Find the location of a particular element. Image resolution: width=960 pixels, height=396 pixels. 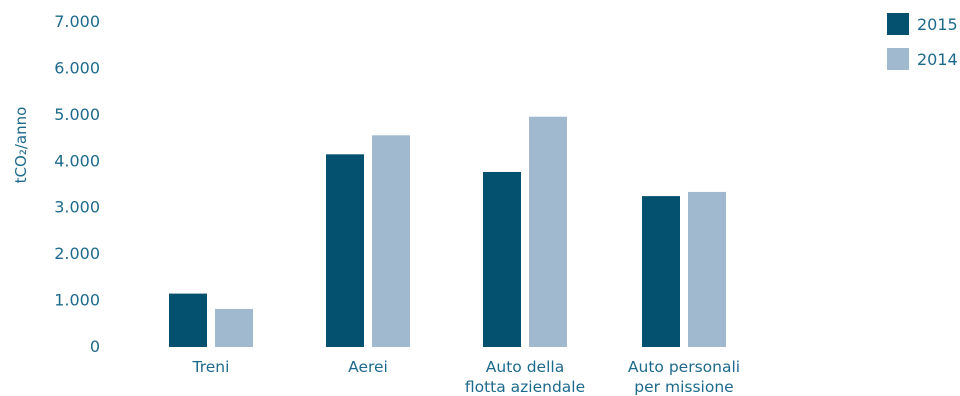

y-axis: 0 1.000 2.000 3.000 4.000 5.000 6.000 7.000 is located at coordinates (77, 184).